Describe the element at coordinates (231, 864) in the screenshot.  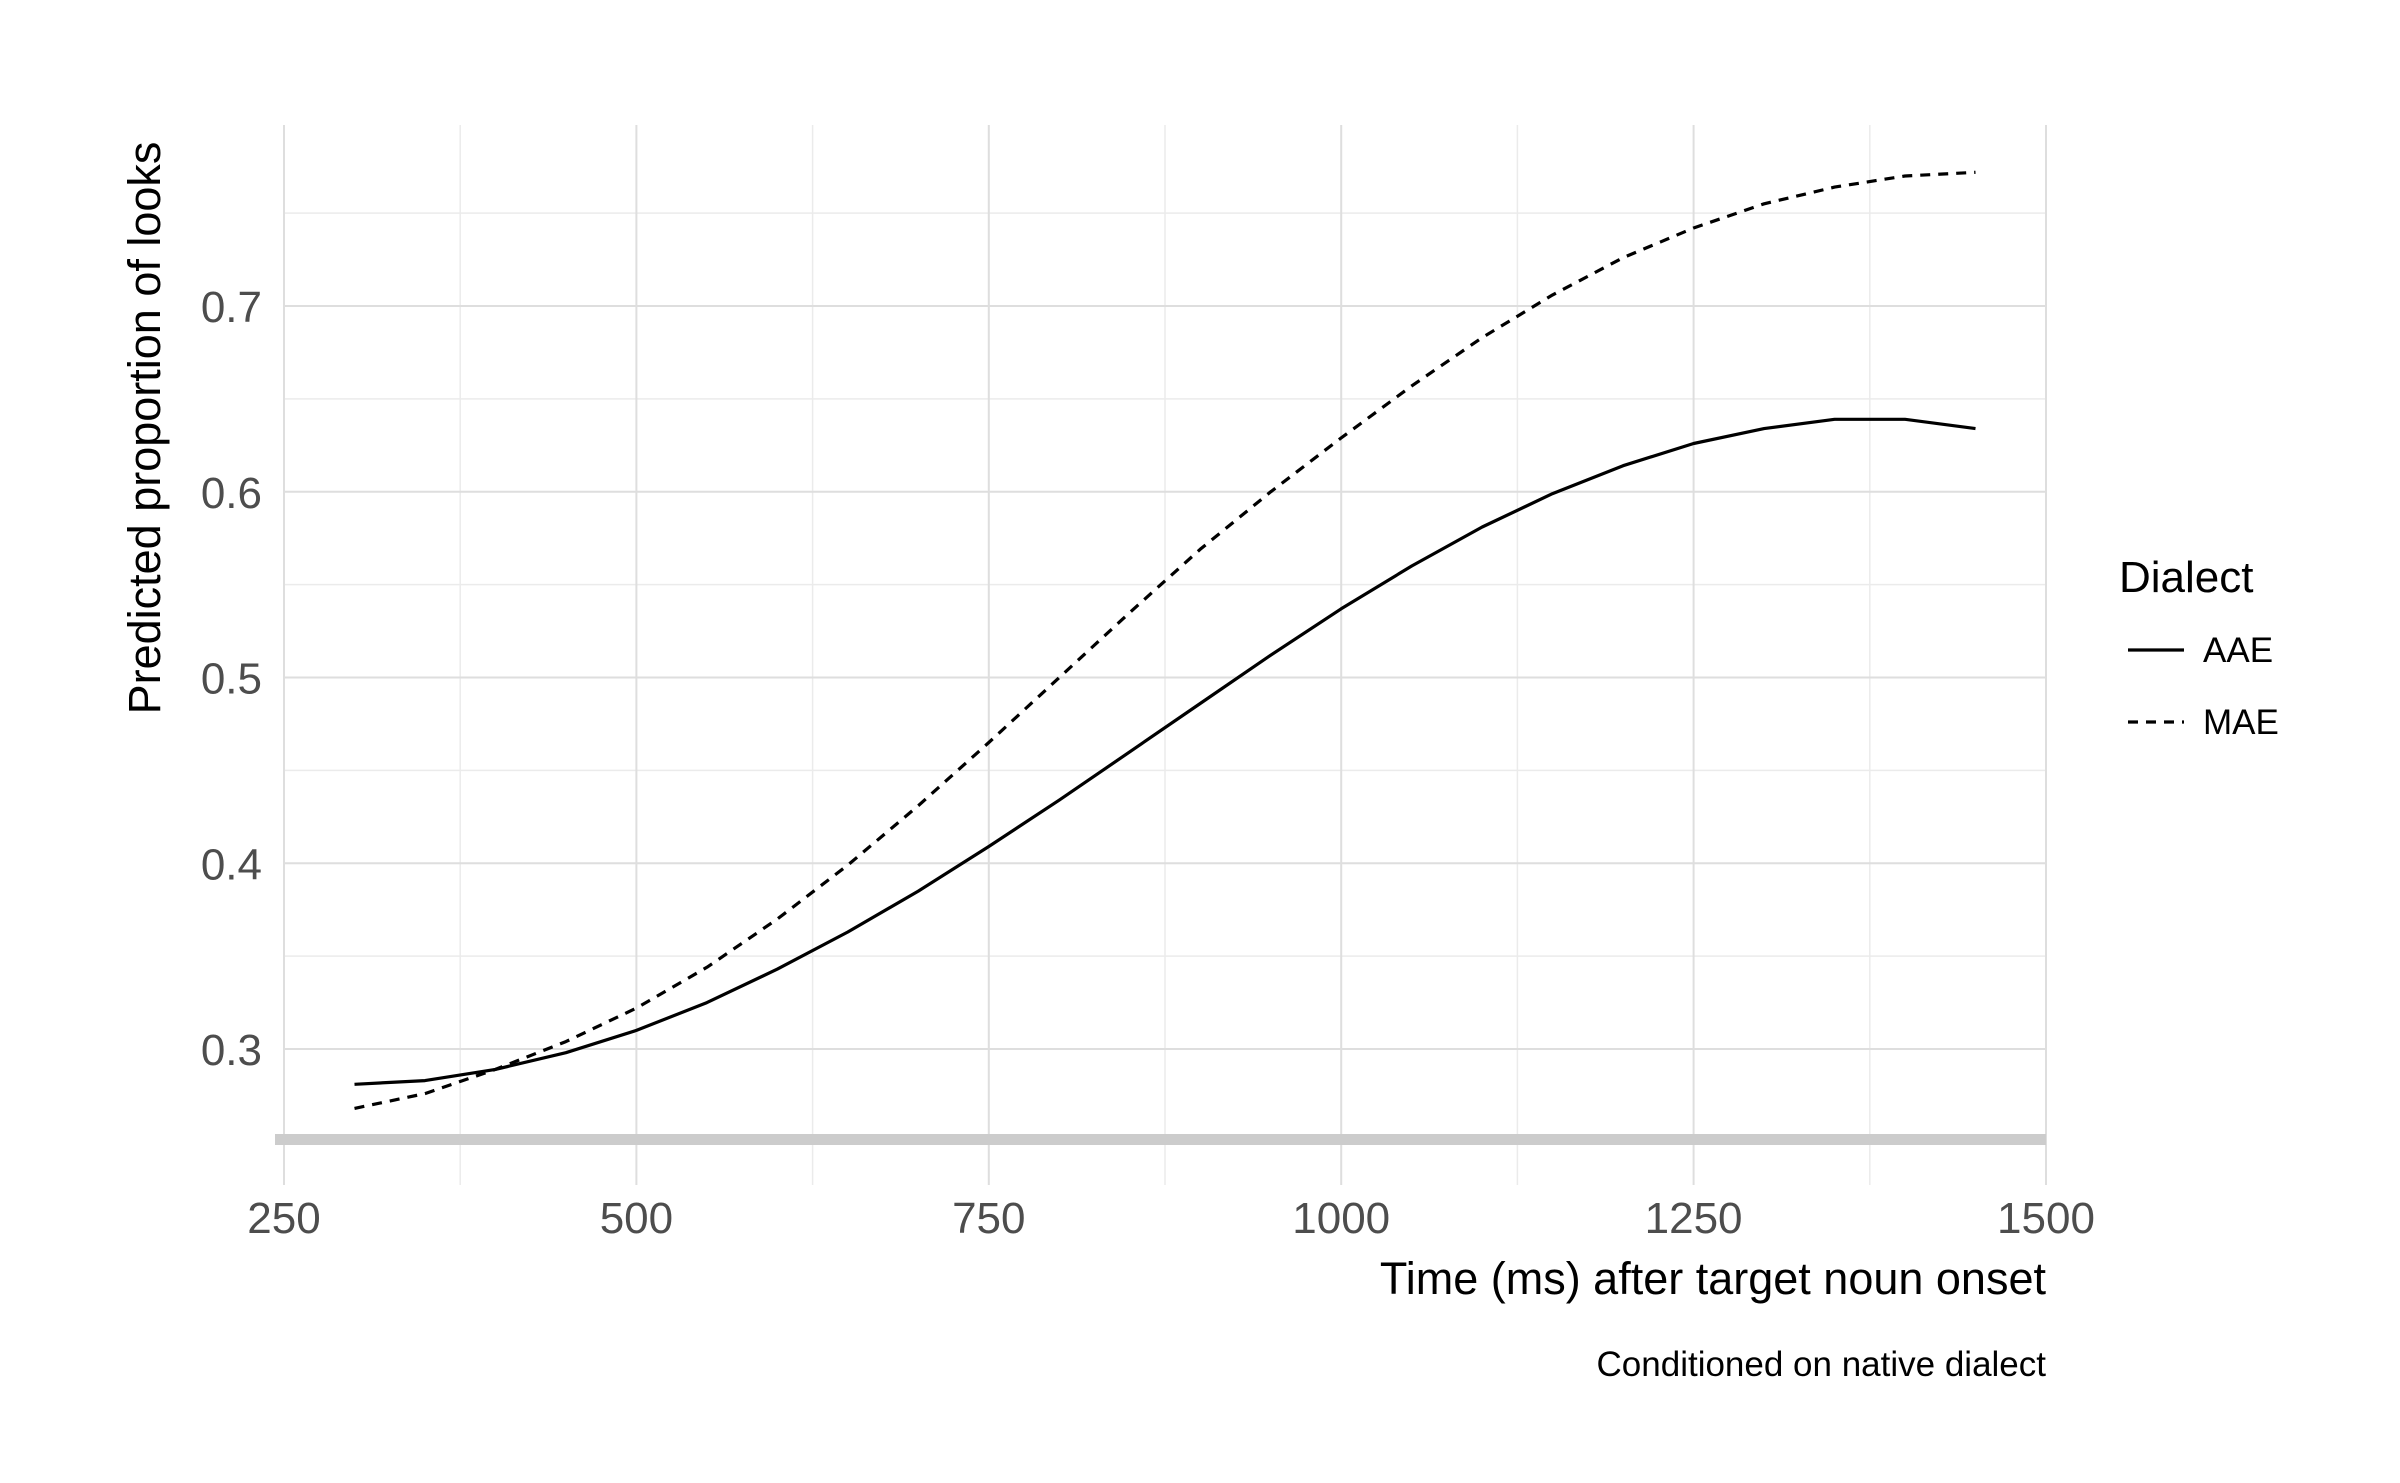
I see `y-tick-label: 0.4` at that location.